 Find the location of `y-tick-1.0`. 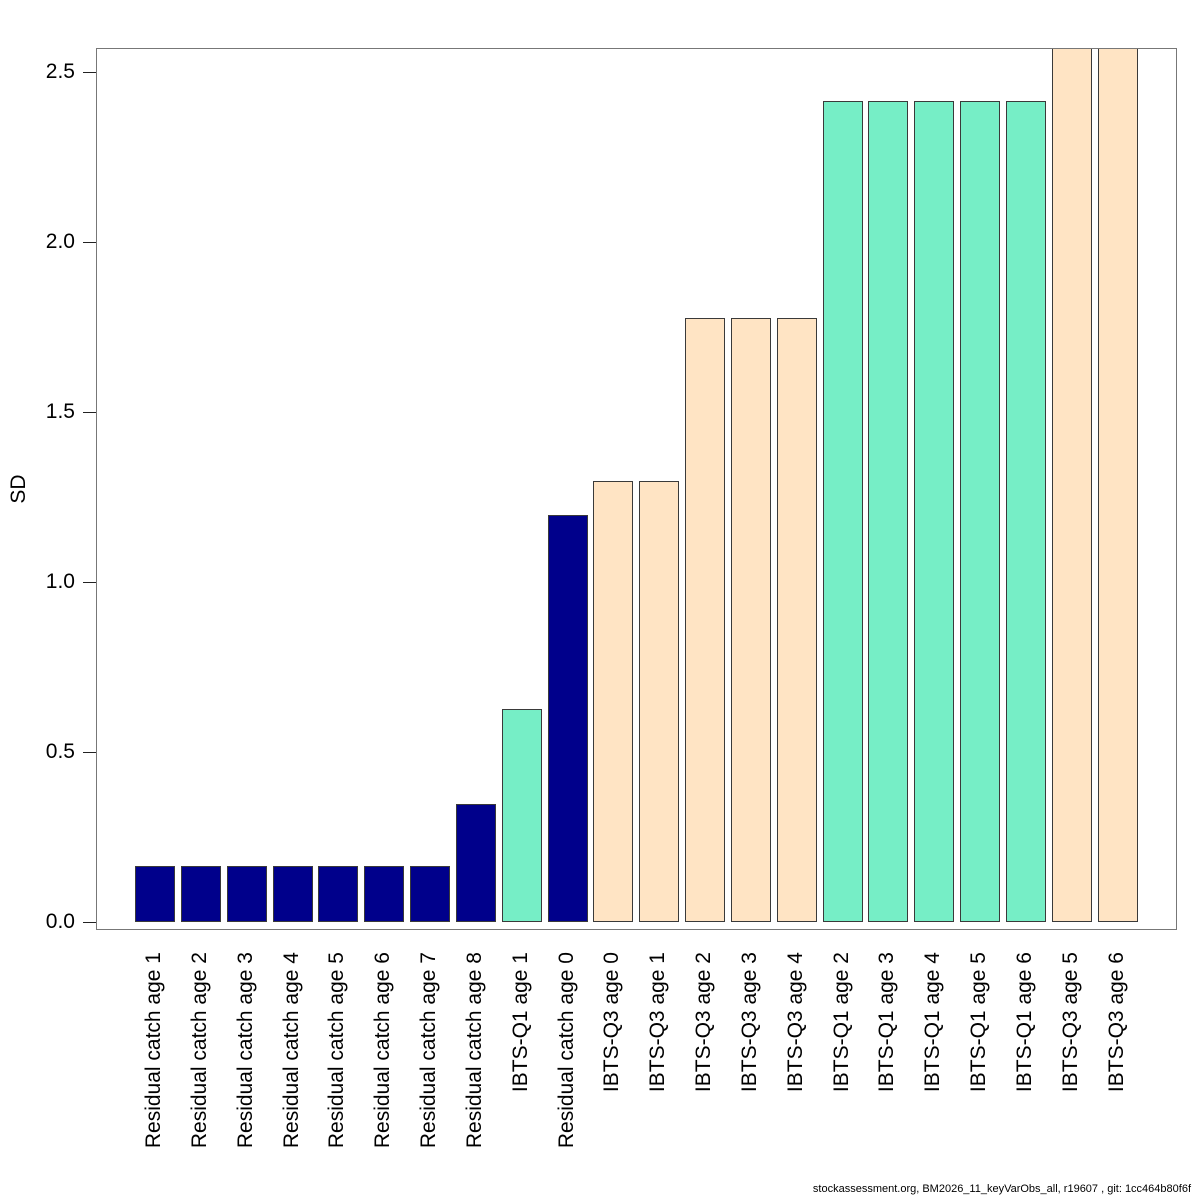

y-tick-1.0 is located at coordinates (89, 582).